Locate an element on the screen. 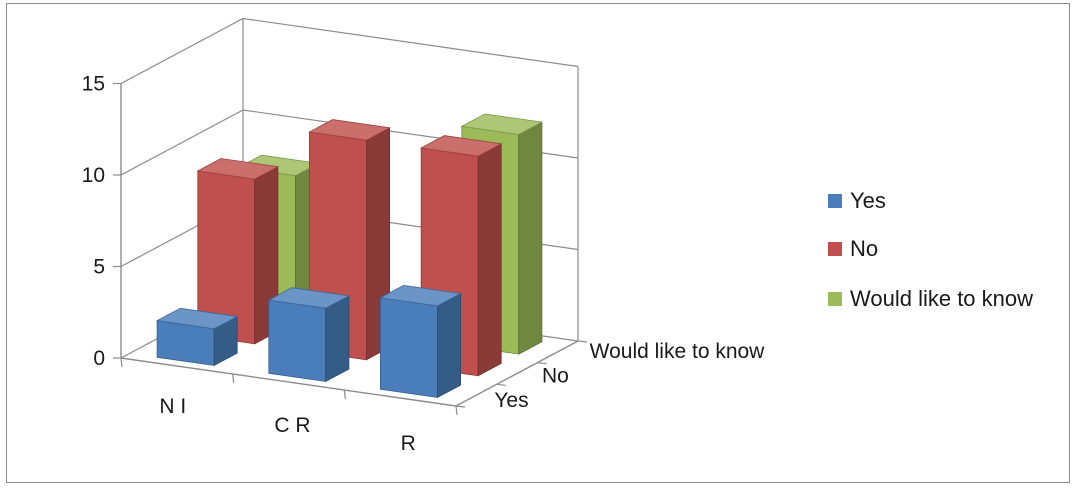  legend-label: Would like to know is located at coordinates (942, 298).